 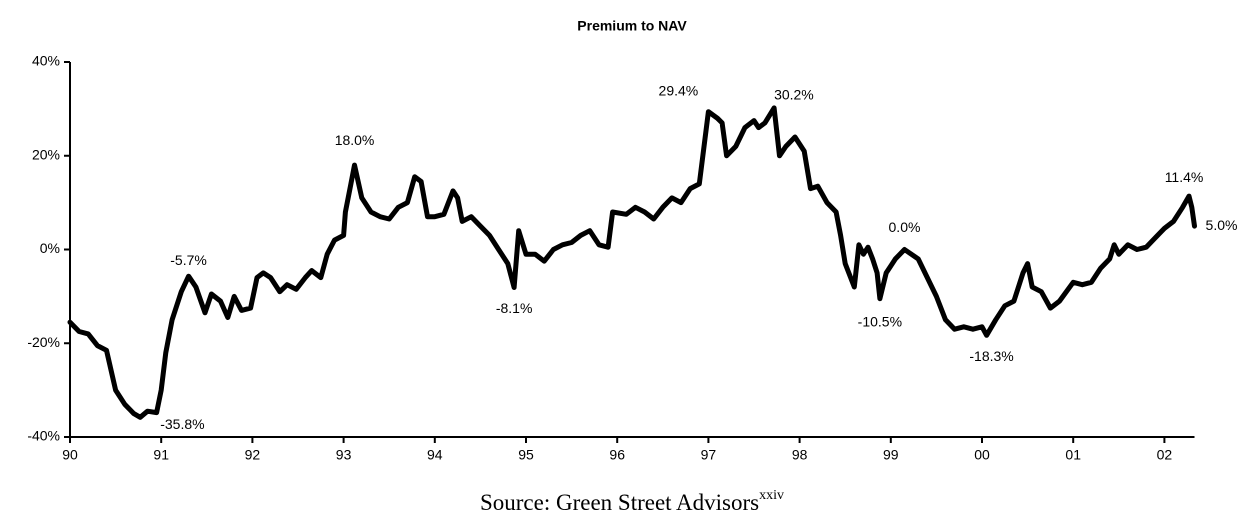 I want to click on x-tick-label: 02, so click(x=1165, y=455).